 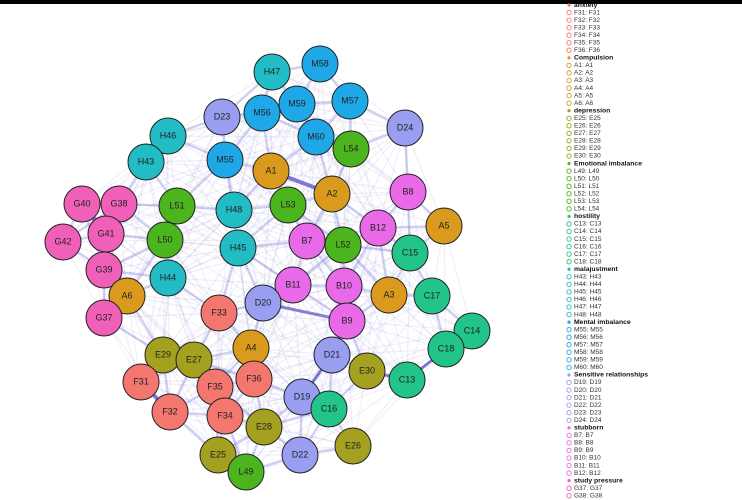 I want to click on node-label: L51, so click(x=176, y=205).